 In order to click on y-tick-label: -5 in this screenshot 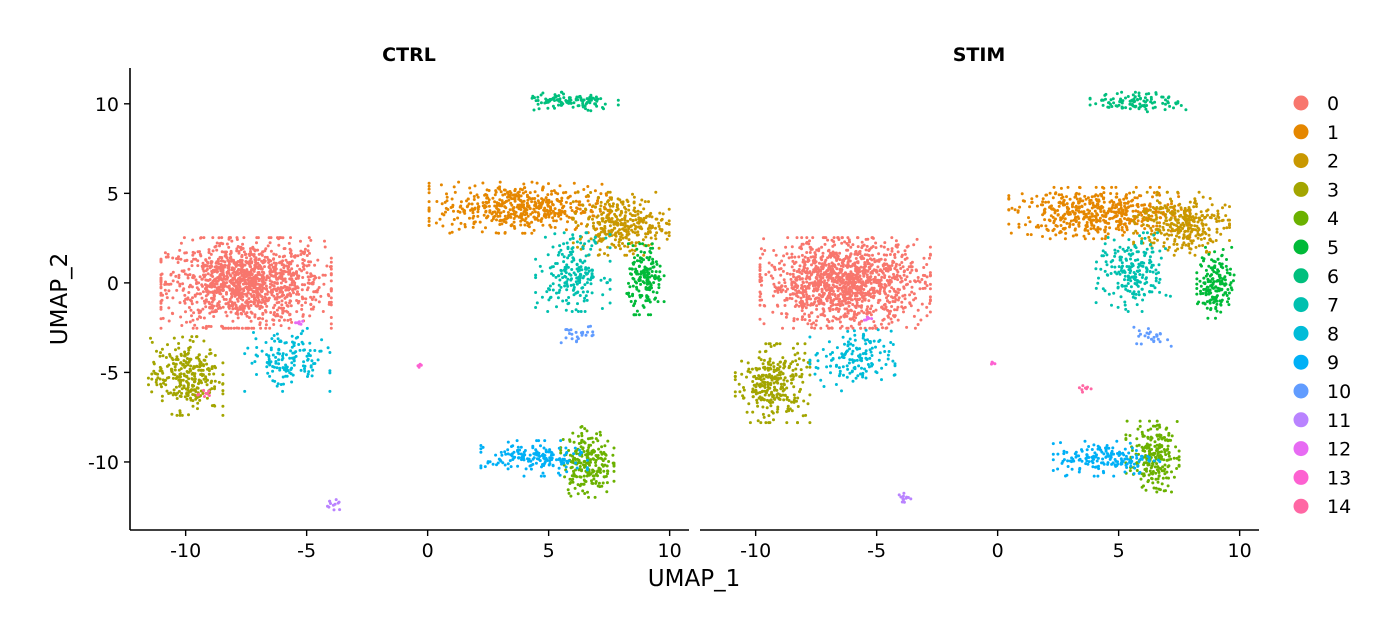, I will do `click(109, 373)`.